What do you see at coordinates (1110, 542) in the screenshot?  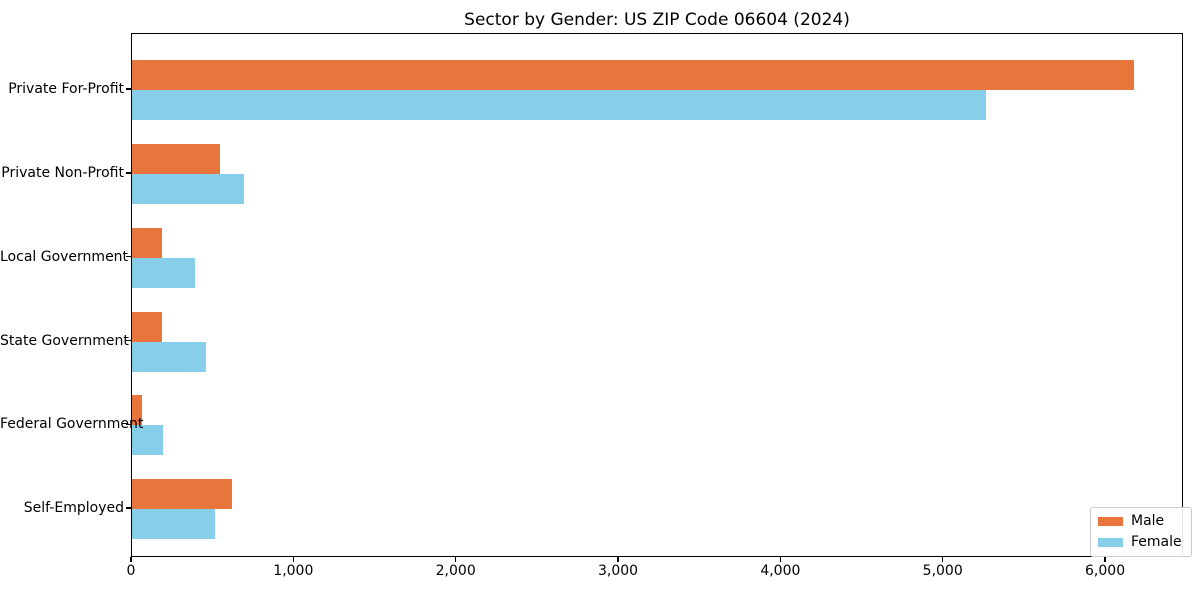 I see `legend-swatch-female` at bounding box center [1110, 542].